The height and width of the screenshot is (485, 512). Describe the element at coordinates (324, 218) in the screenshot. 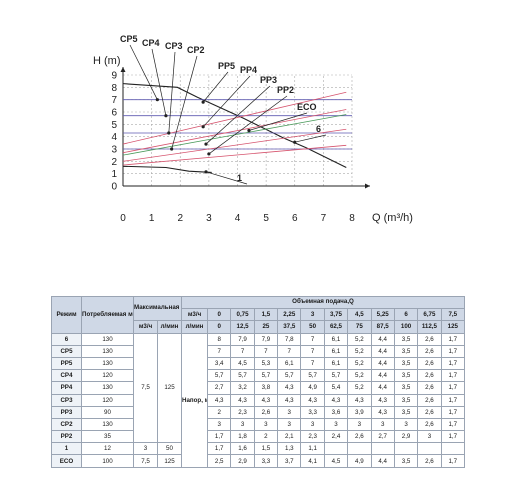

I see `x-tick-label: 7` at that location.